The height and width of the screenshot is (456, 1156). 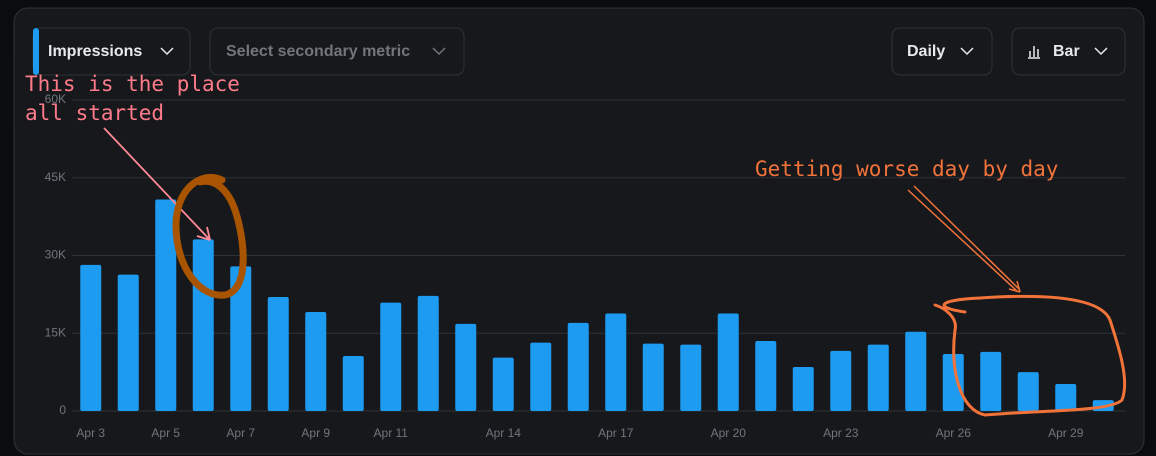 What do you see at coordinates (1066, 433) in the screenshot?
I see `x-tick-label: Apr 29` at bounding box center [1066, 433].